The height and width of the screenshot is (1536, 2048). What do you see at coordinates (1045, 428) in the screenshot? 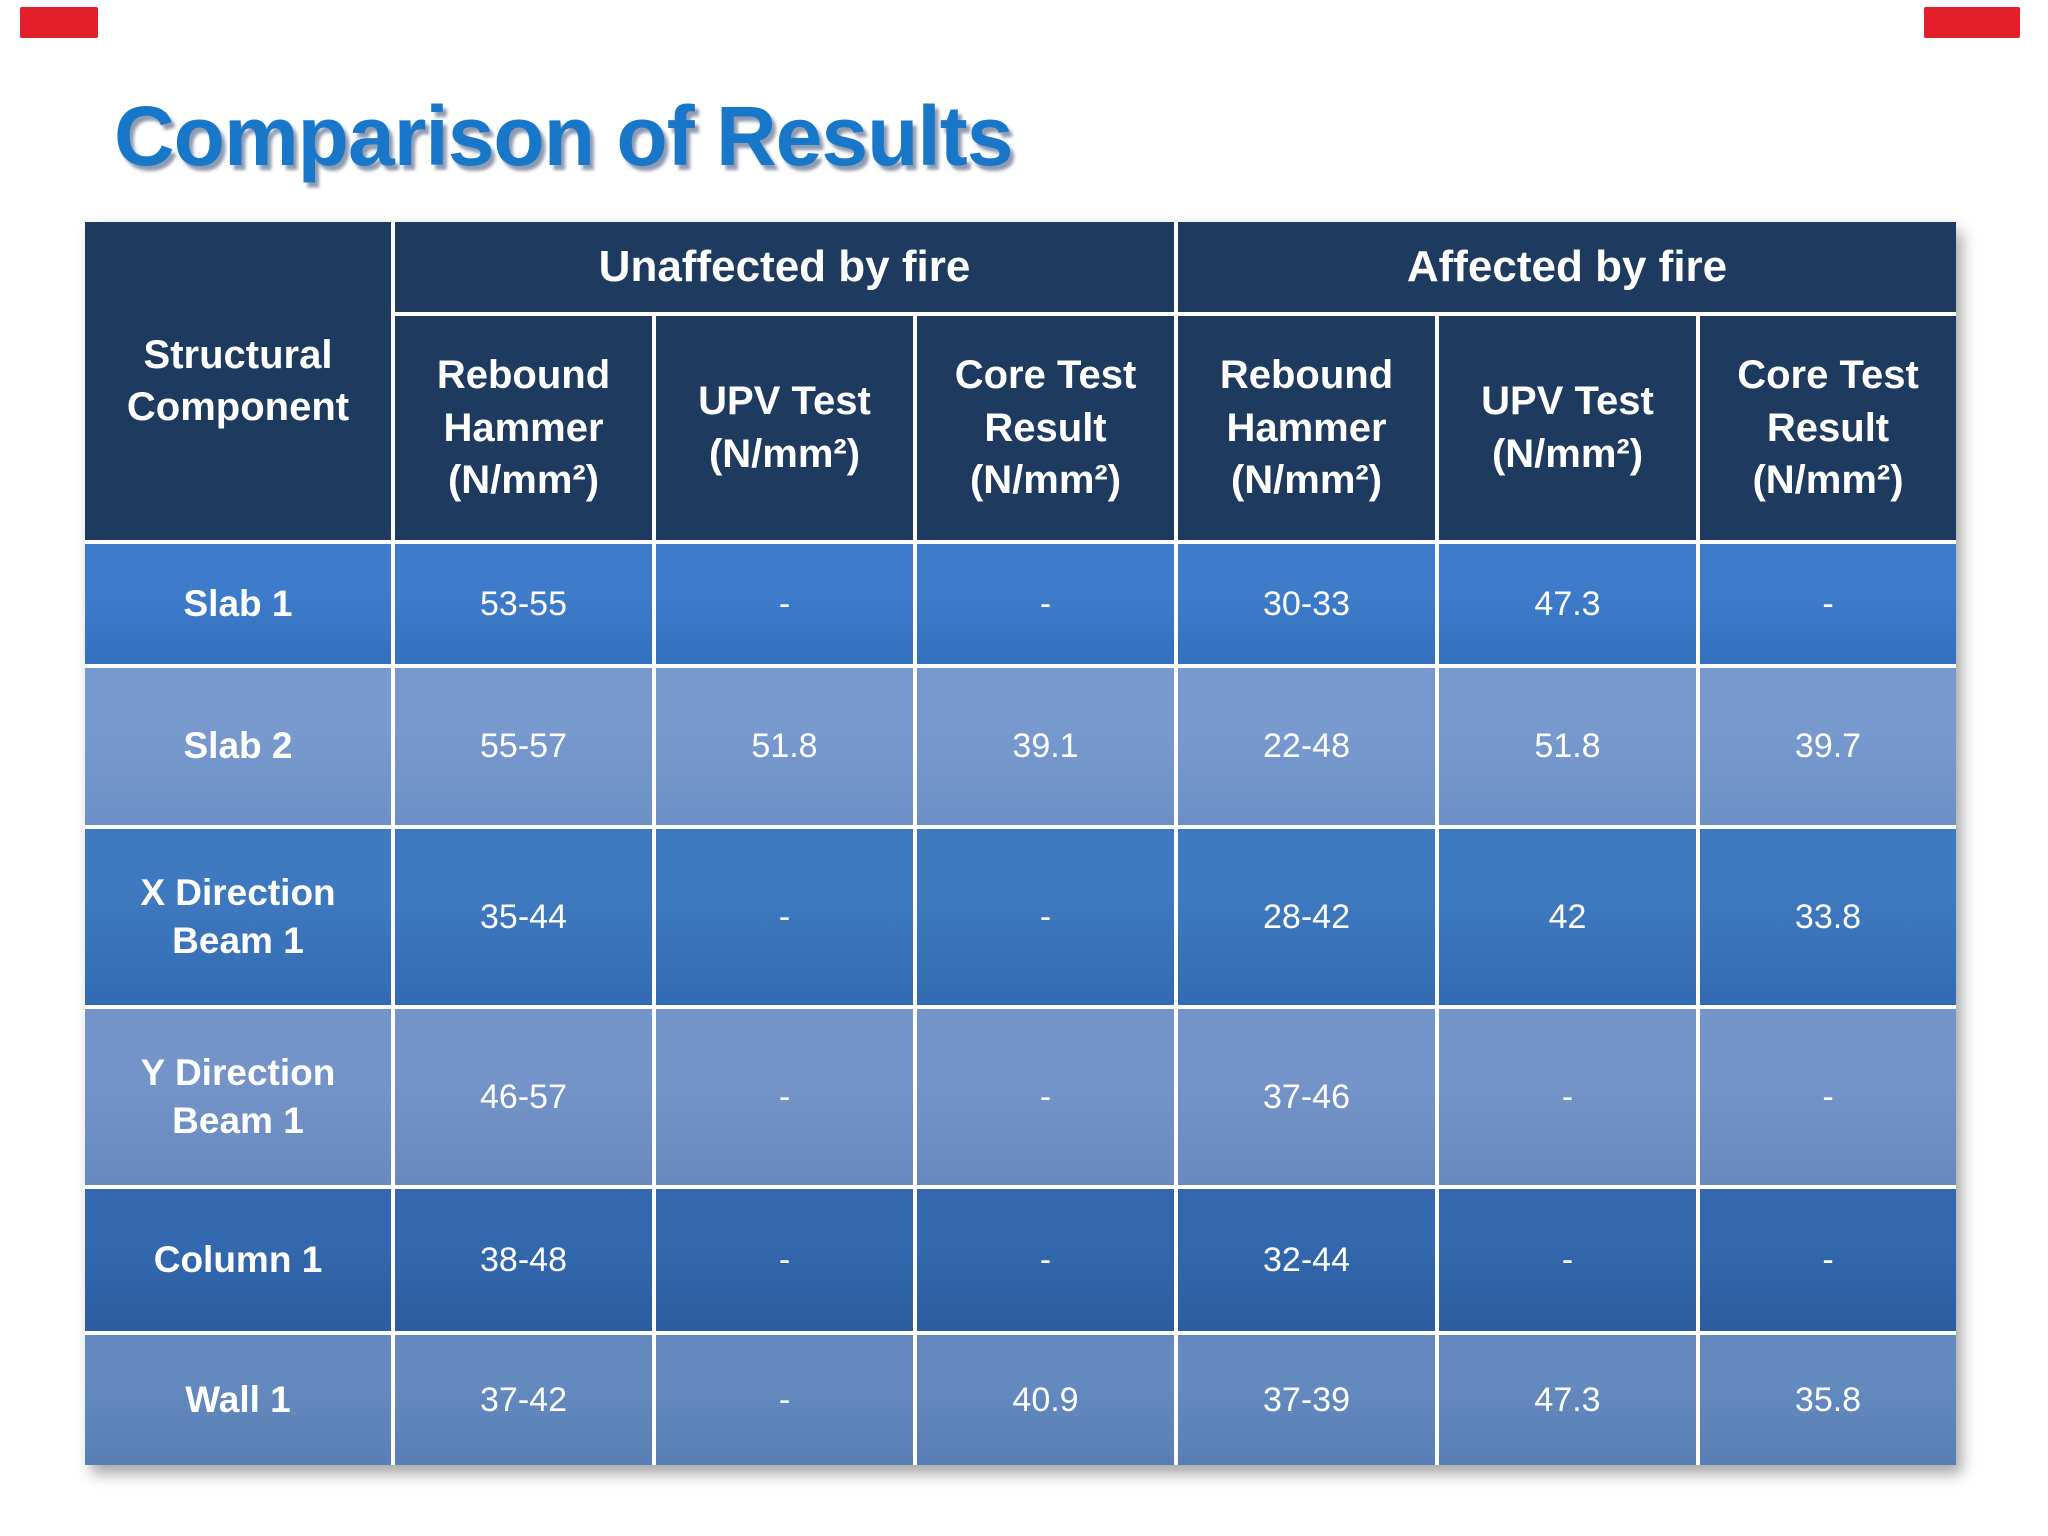
I see `column-header-core-test-unaffected: Core Test Result (N/mm²)` at bounding box center [1045, 428].